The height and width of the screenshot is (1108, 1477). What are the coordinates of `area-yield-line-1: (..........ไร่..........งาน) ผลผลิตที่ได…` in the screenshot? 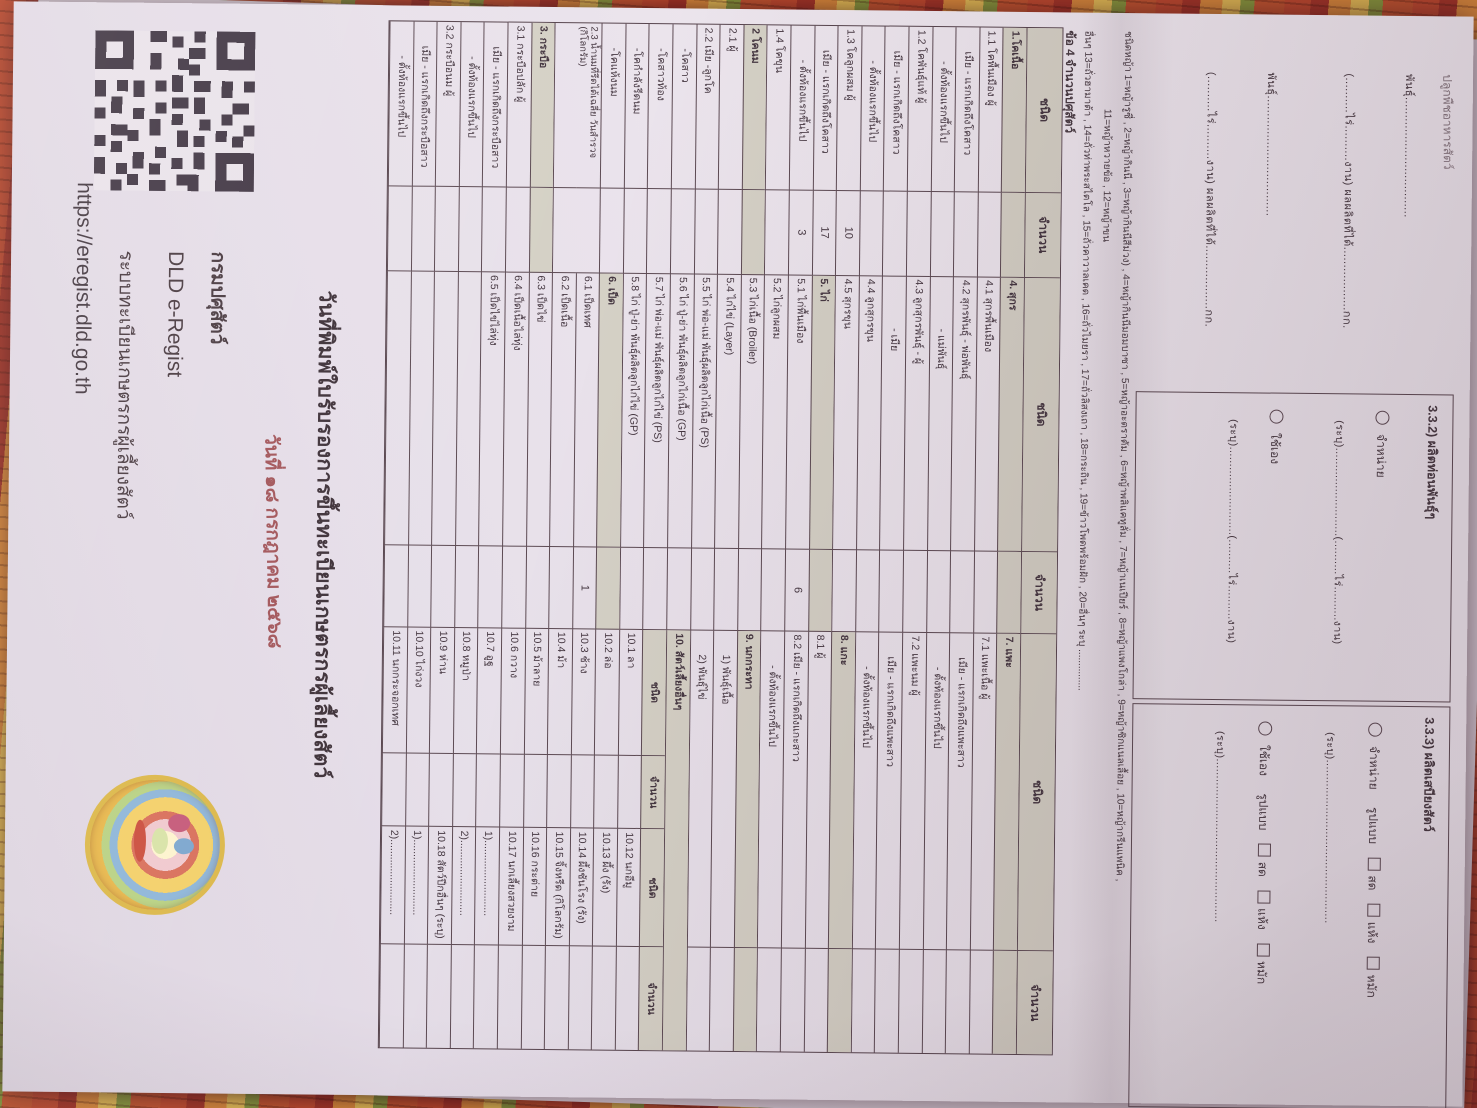 It's located at (1348, 201).